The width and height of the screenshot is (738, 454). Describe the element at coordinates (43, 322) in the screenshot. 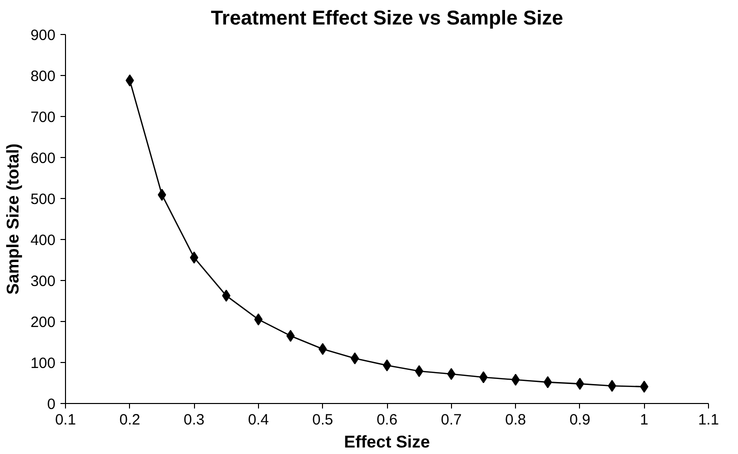

I see `y-tick-label: 200` at that location.